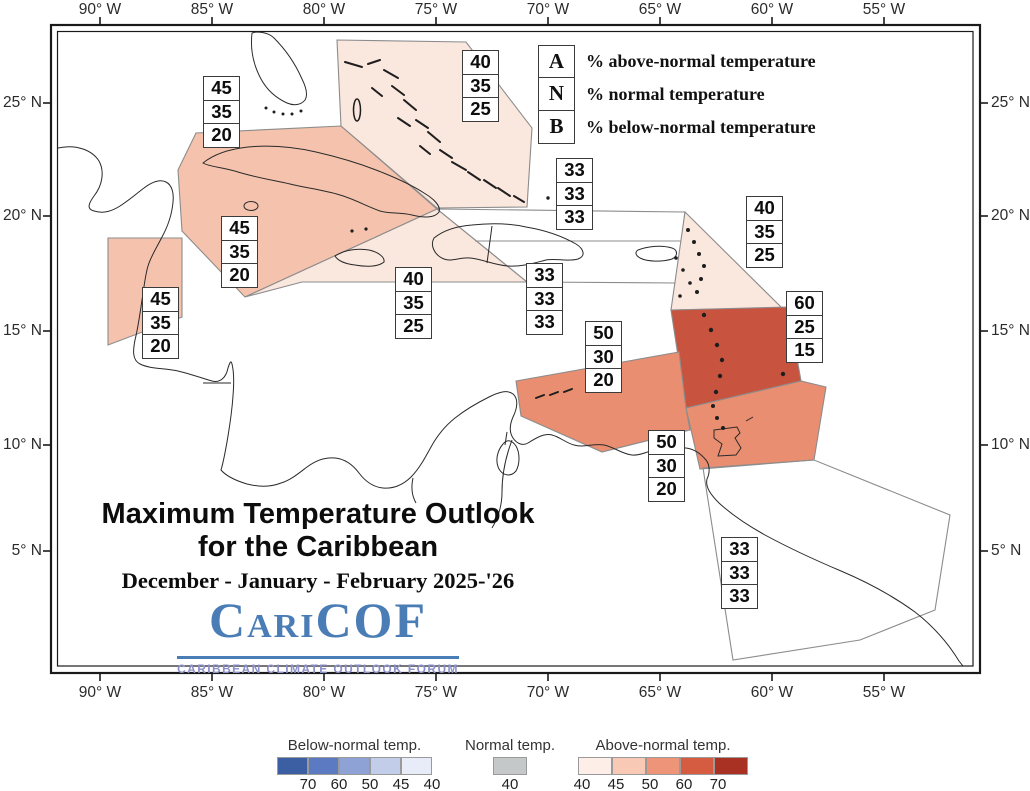 This screenshot has height=791, width=1030. Describe the element at coordinates (212, 692) in the screenshot. I see `x-axis-label-bottom: 85° W` at that location.